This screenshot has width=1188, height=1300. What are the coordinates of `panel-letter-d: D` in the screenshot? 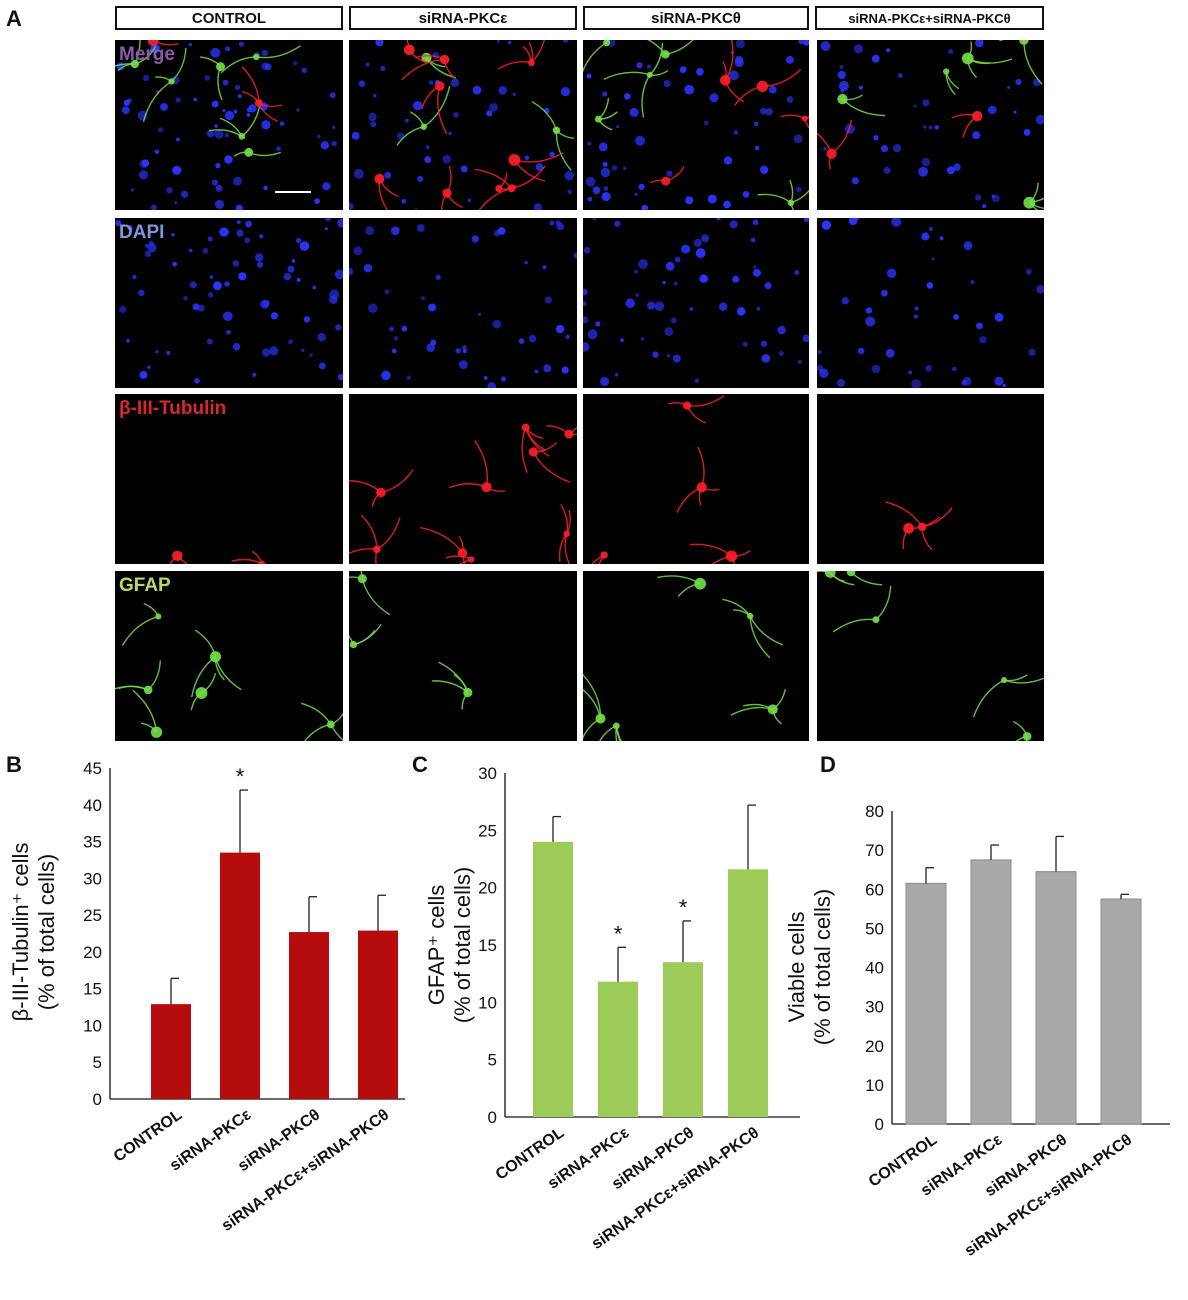 It's located at (828, 764).